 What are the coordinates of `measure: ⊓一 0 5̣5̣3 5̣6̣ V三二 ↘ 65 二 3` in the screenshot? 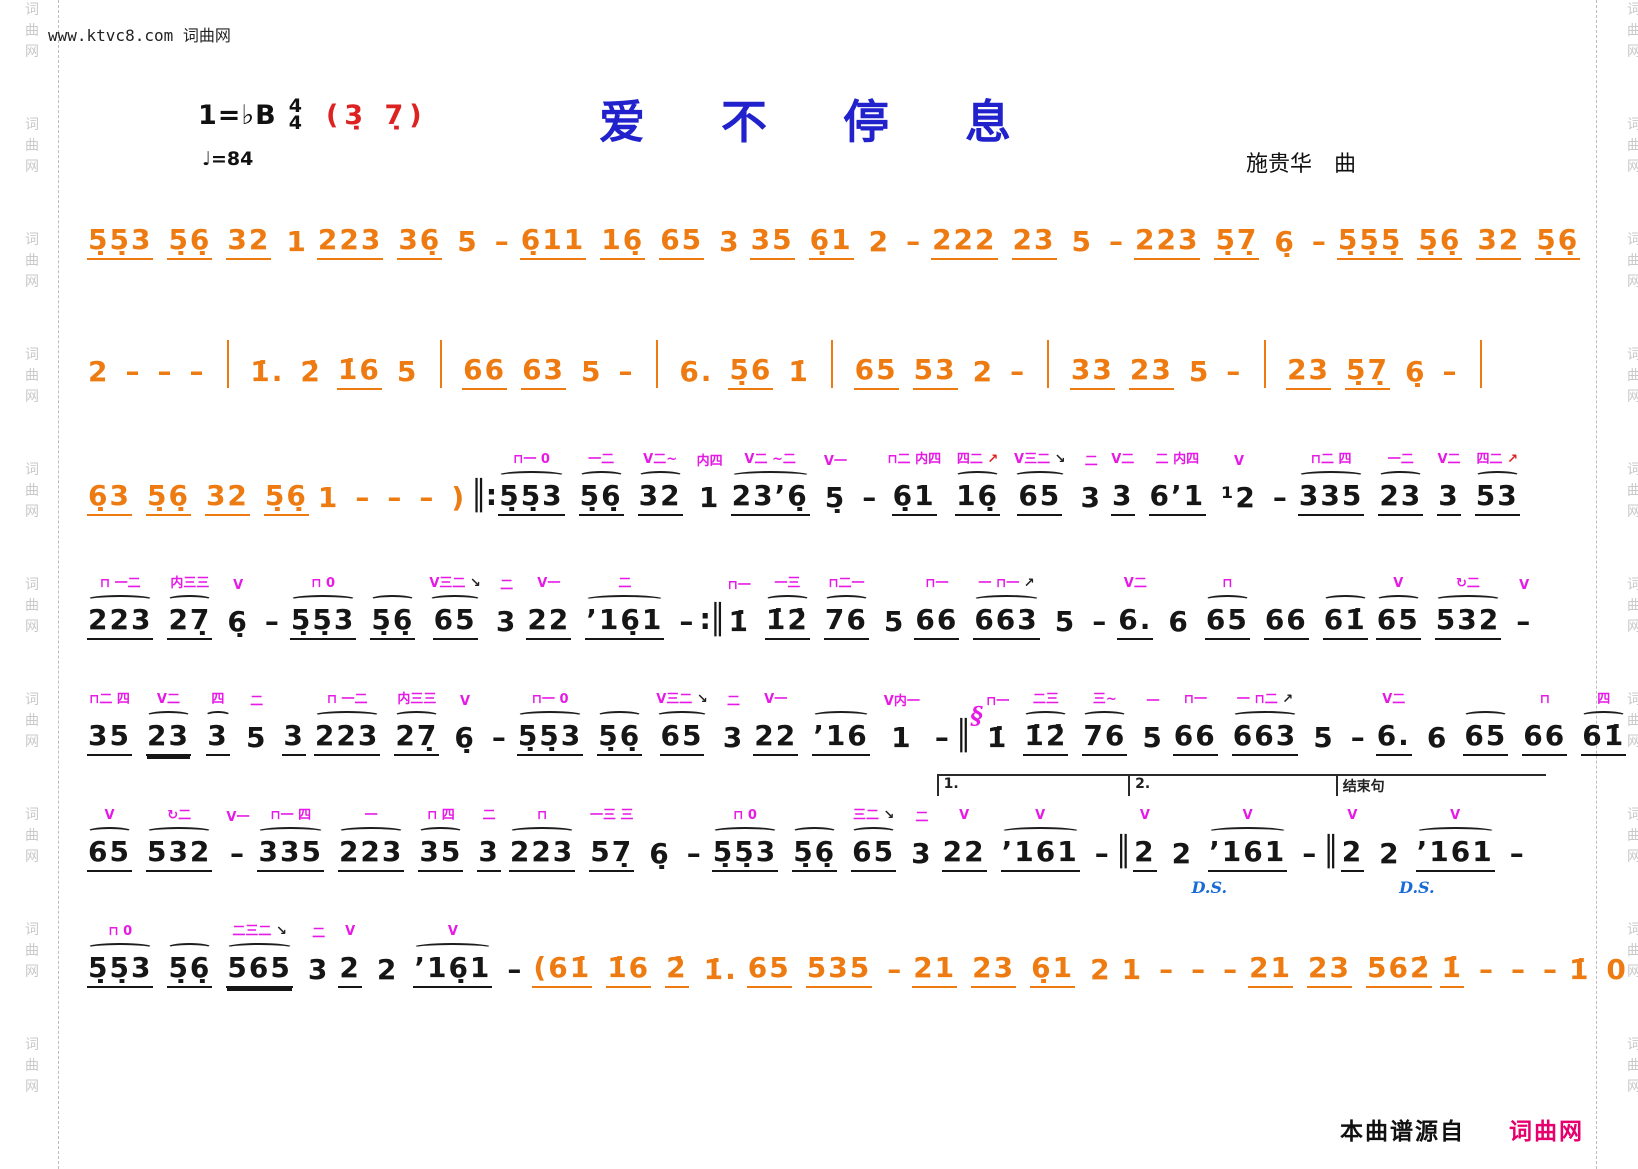 It's located at (631, 720).